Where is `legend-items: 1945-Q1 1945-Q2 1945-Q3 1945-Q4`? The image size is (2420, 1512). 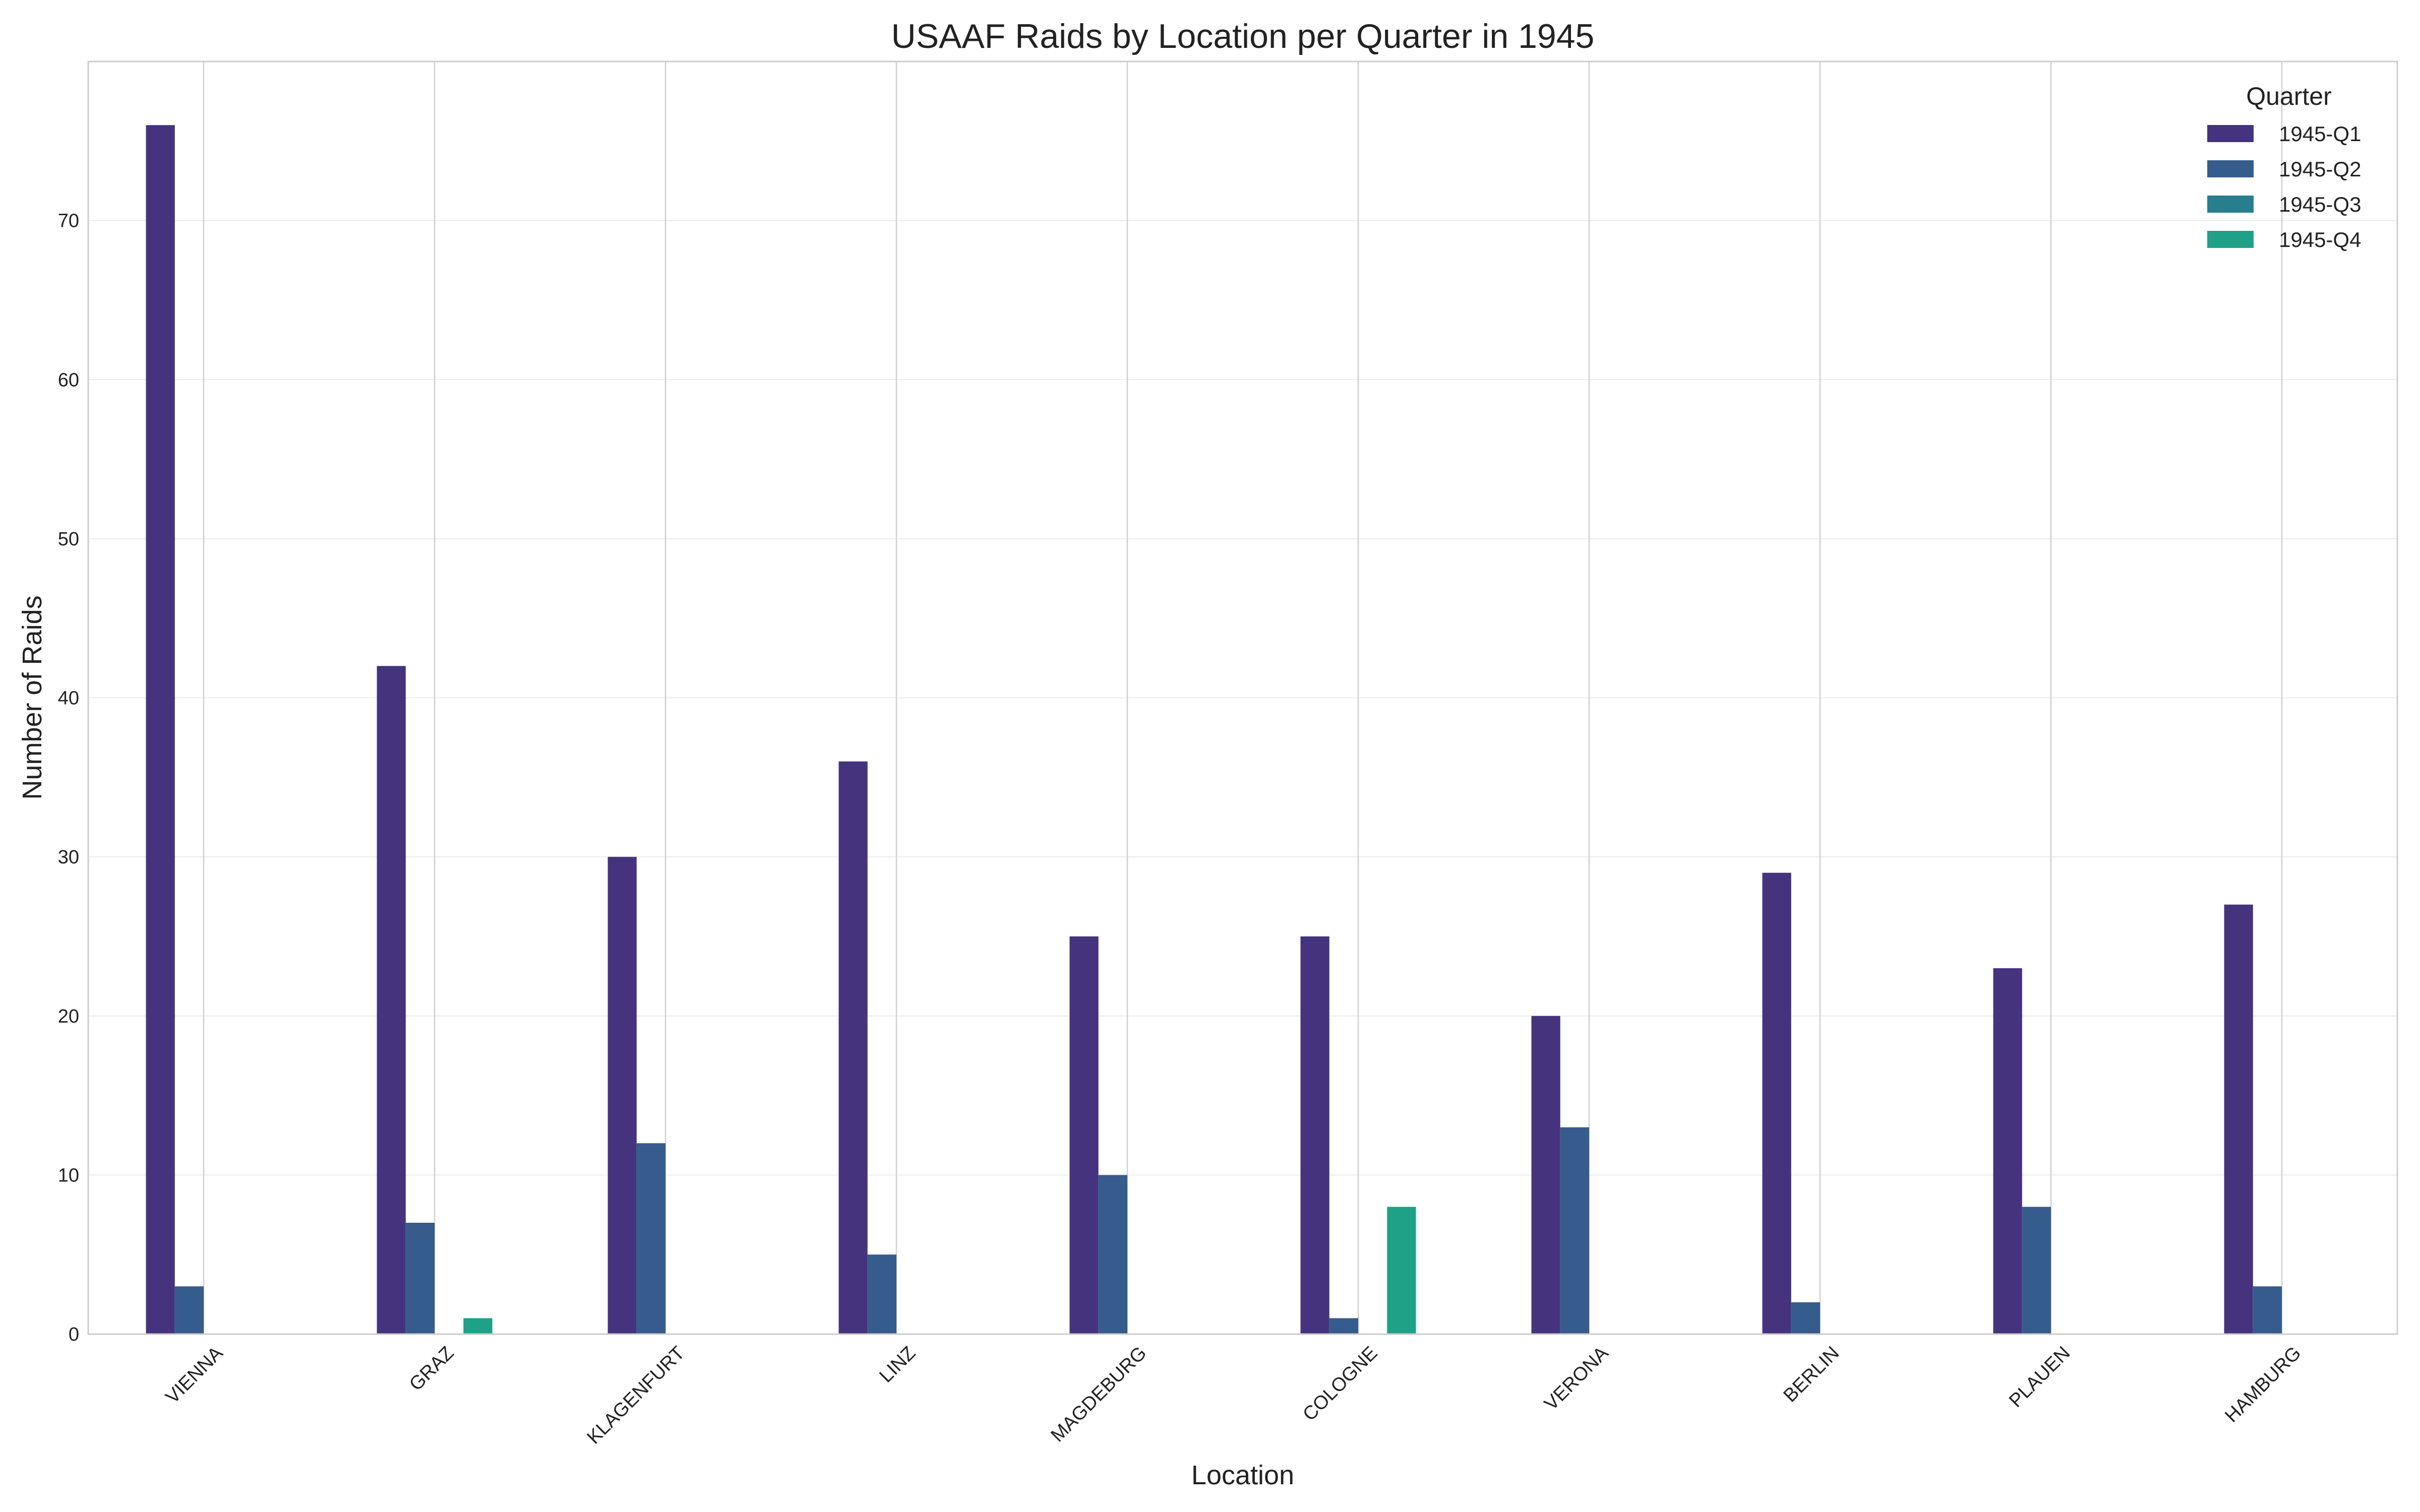
legend-items: 1945-Q1 1945-Q2 1945-Q3 1945-Q4 is located at coordinates (2284, 186).